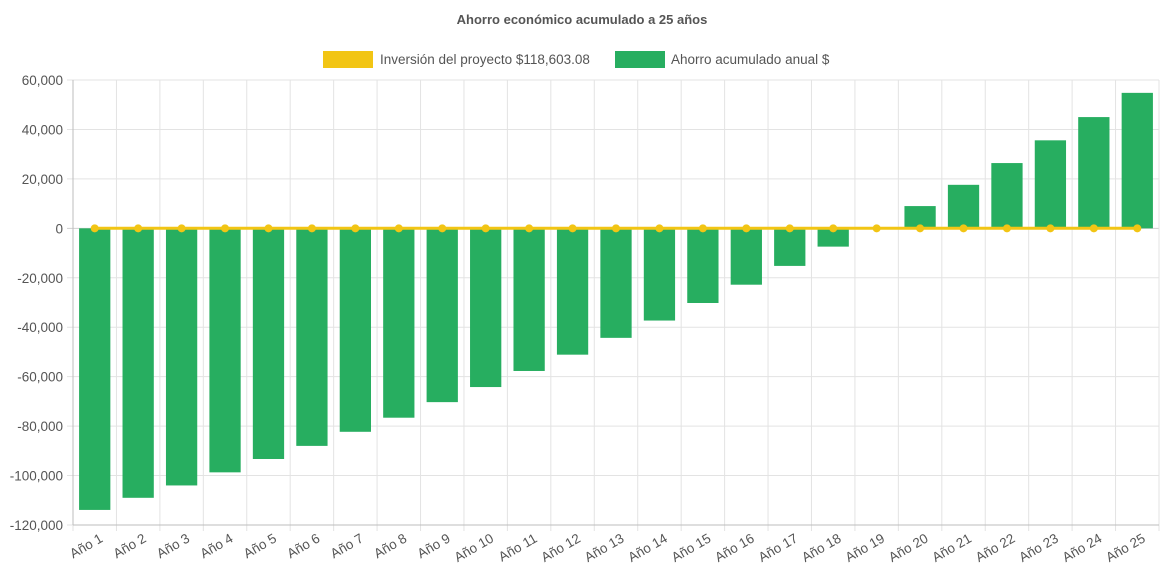  Describe the element at coordinates (303, 546) in the screenshot. I see `x-tick-label: Año 6` at that location.